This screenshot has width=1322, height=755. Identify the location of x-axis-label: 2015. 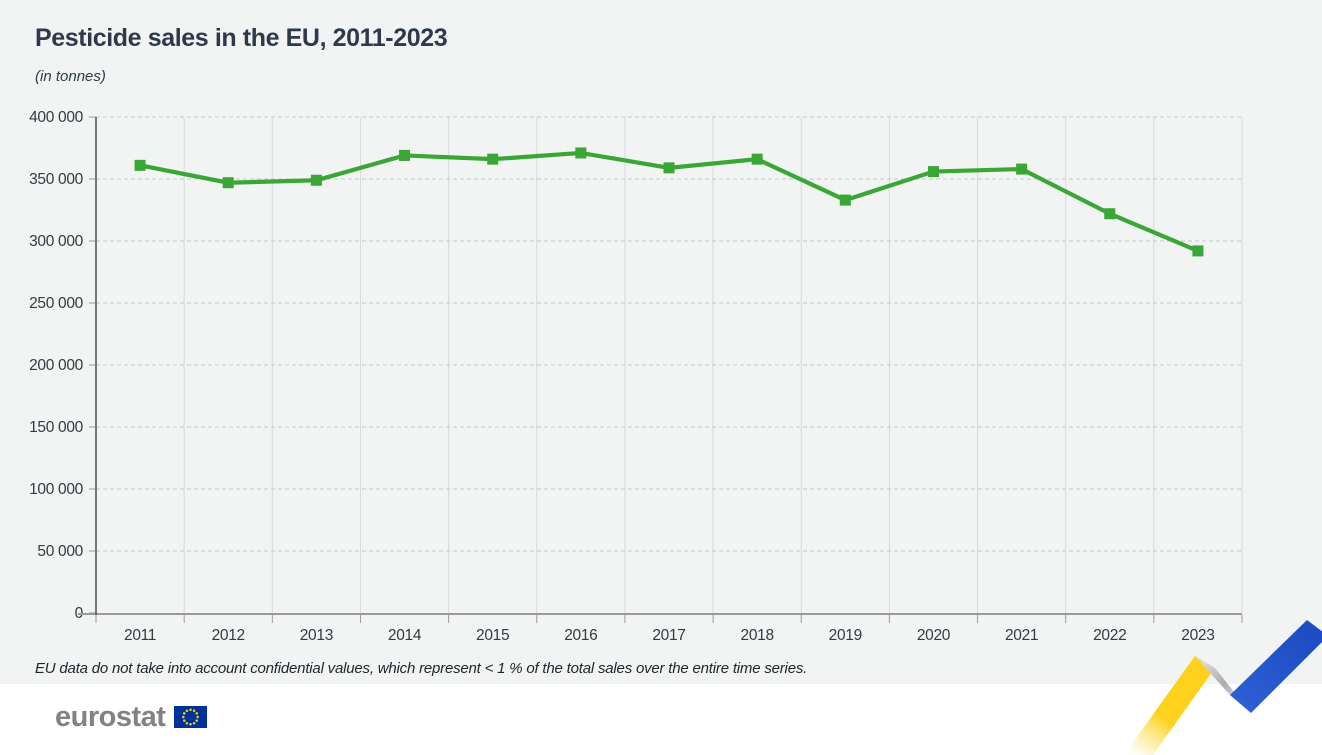
(492, 635).